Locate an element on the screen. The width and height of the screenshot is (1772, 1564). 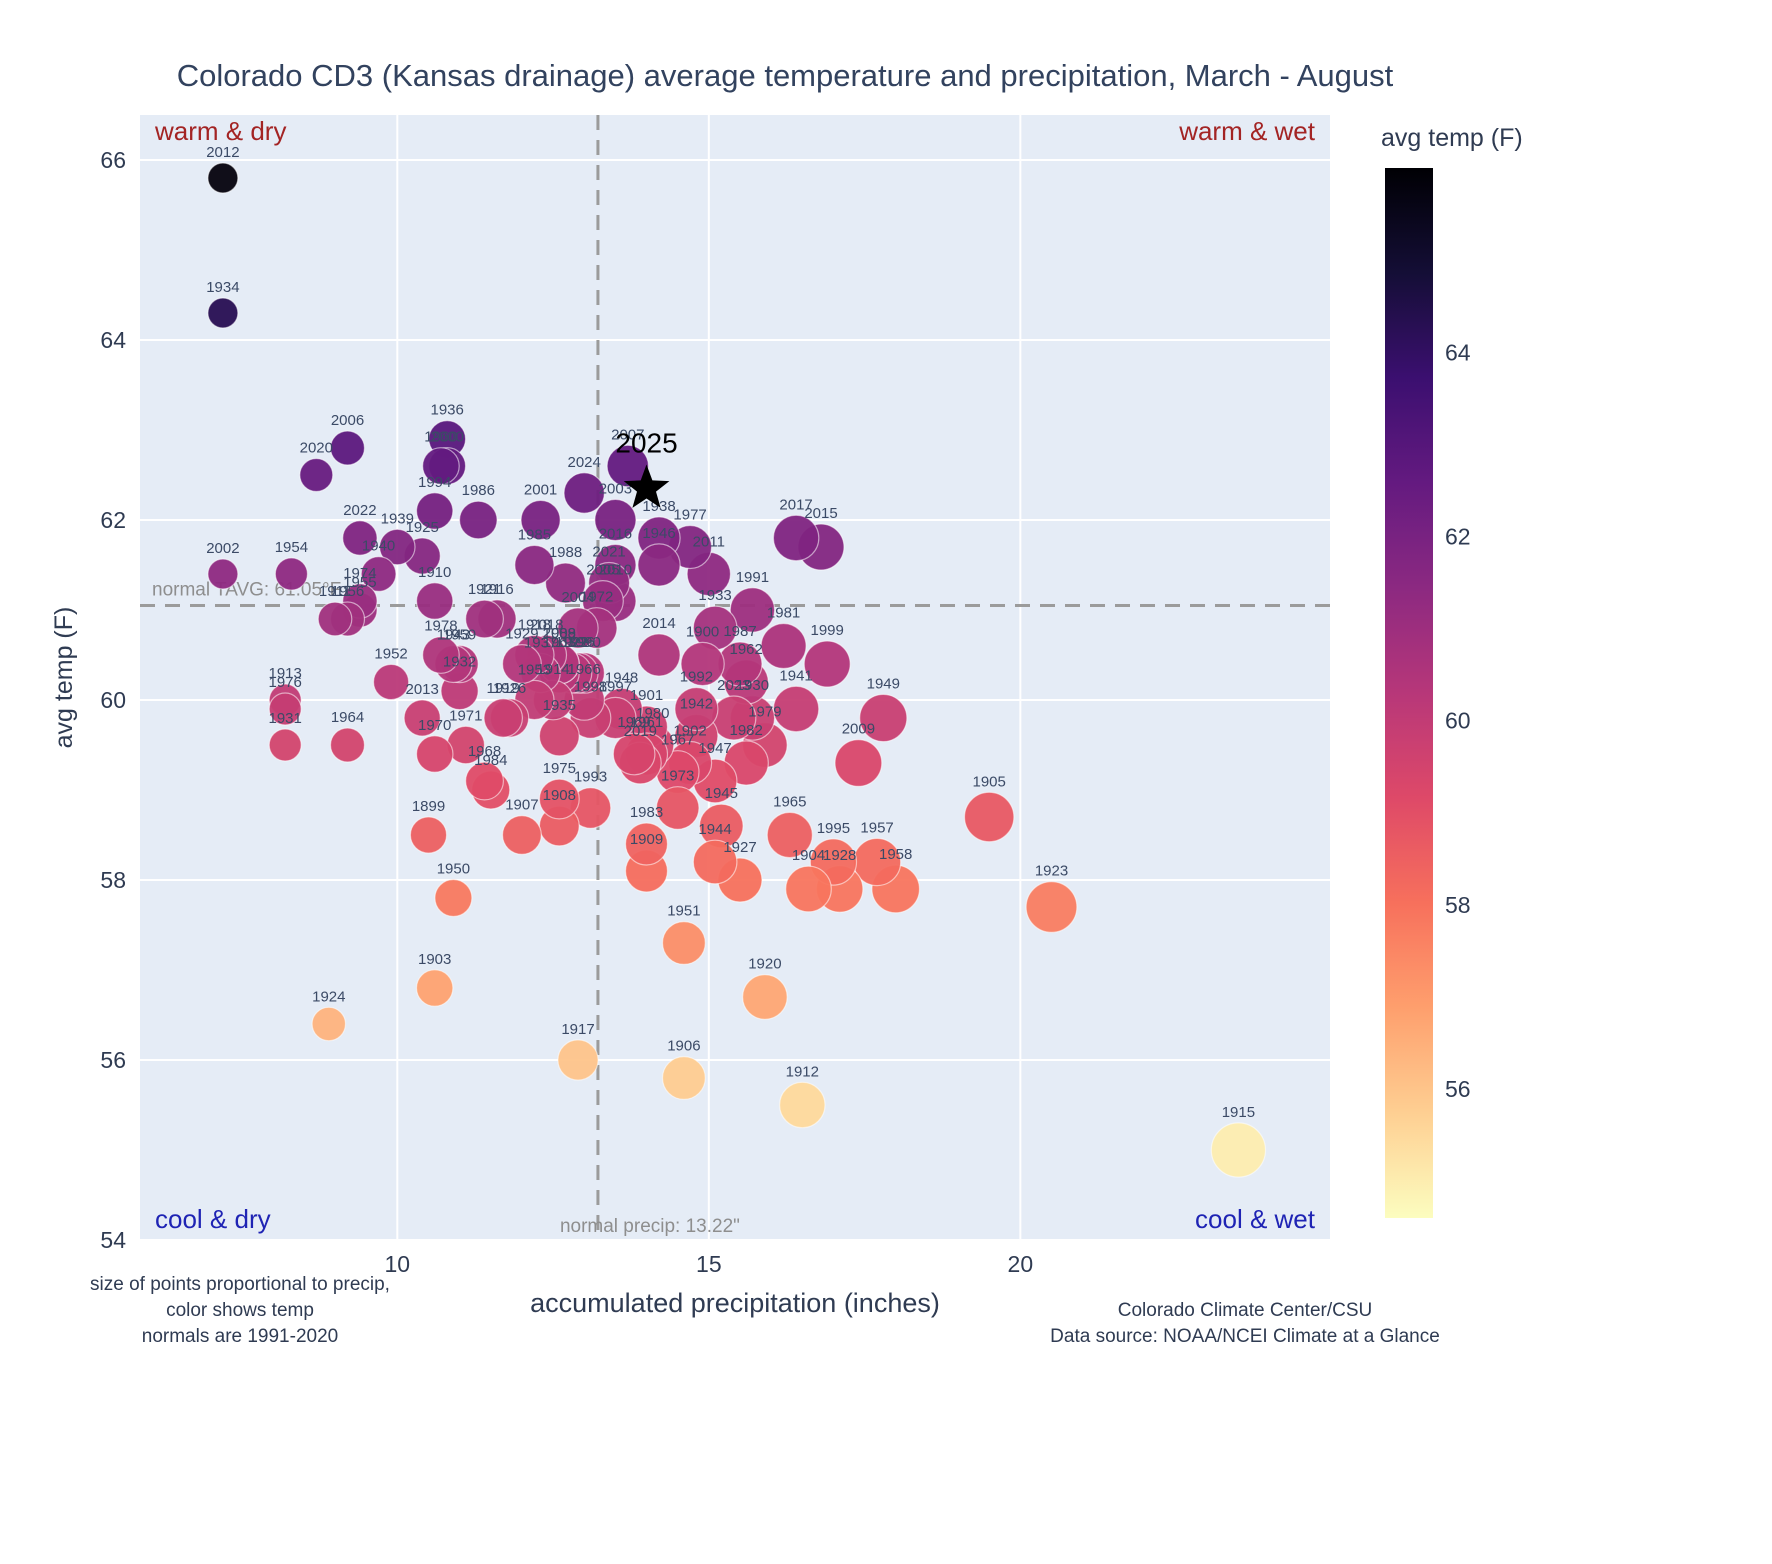
year-label-2006: 2006 is located at coordinates (347, 420).